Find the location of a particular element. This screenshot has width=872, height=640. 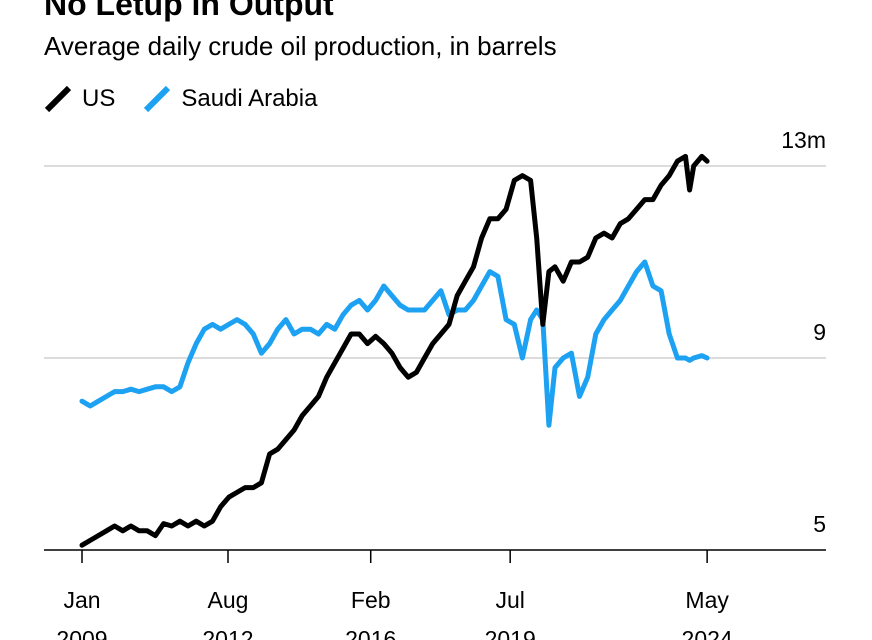

legend: US Saudi Arabia is located at coordinates (194, 99).